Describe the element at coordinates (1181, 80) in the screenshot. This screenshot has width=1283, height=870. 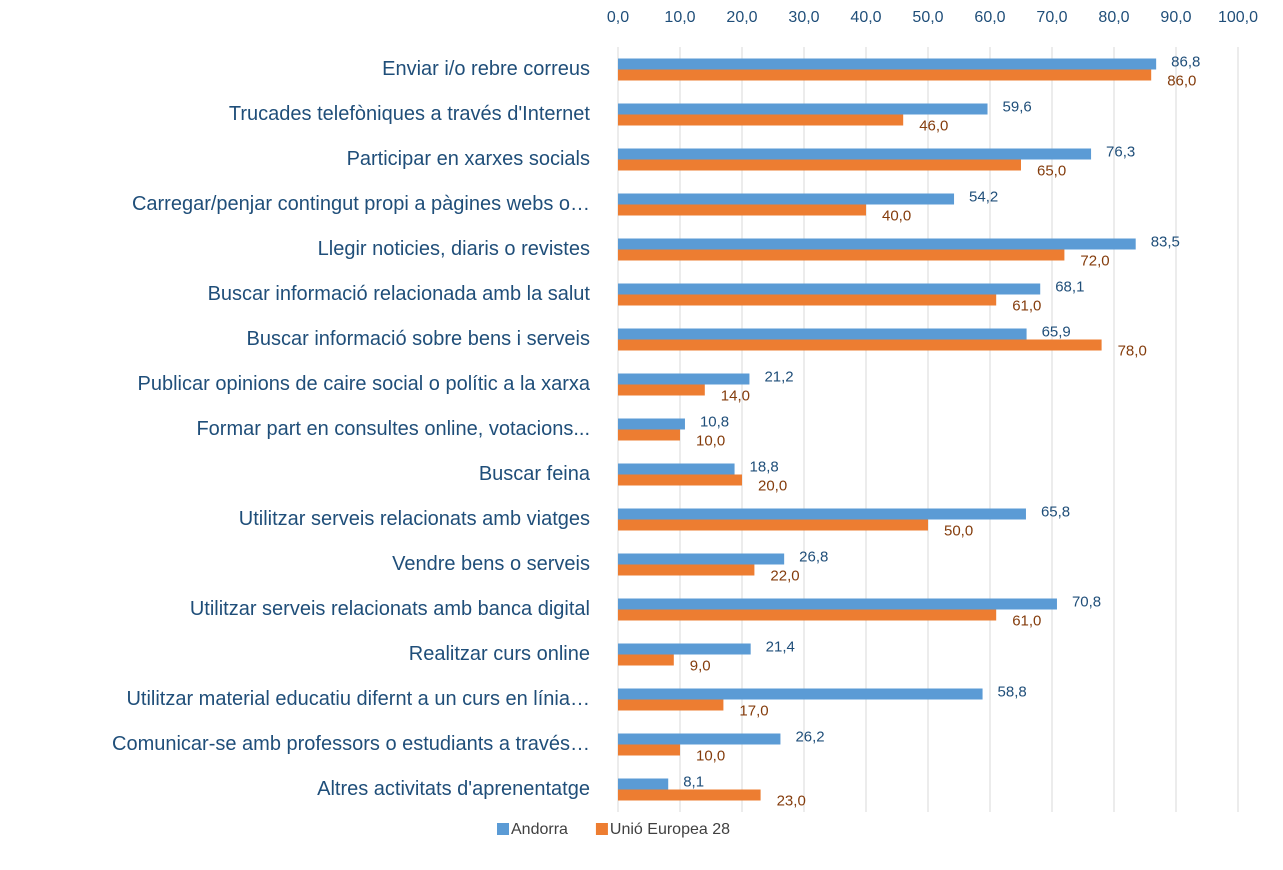
I see `data-label: 86,0` at that location.